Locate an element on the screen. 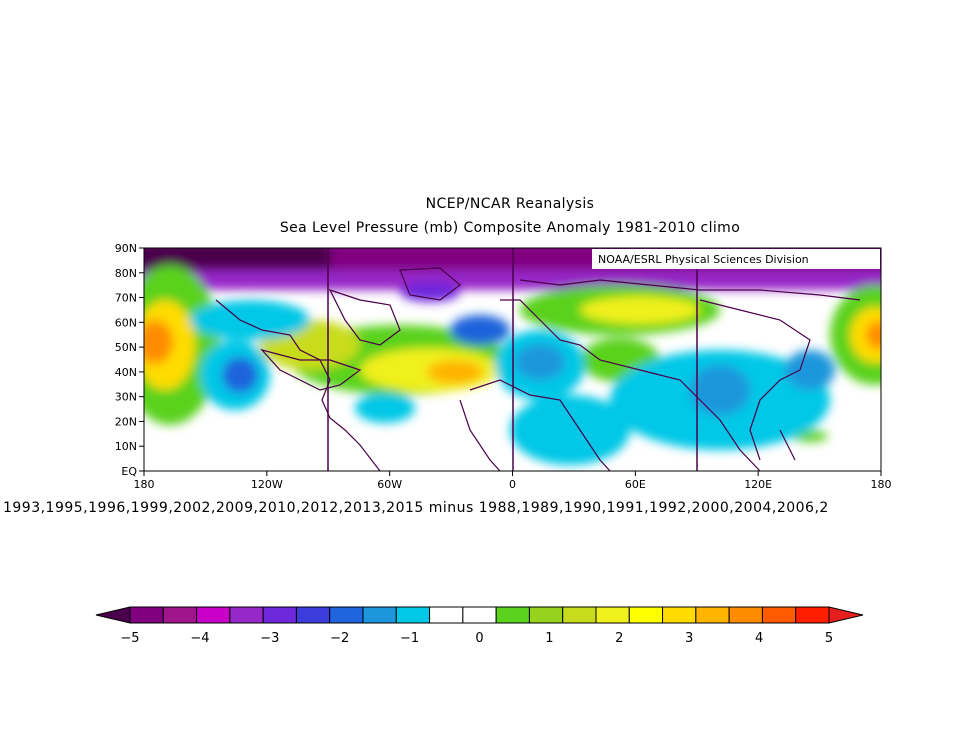 The image size is (960, 742). colorbar-label: 2 is located at coordinates (619, 638).